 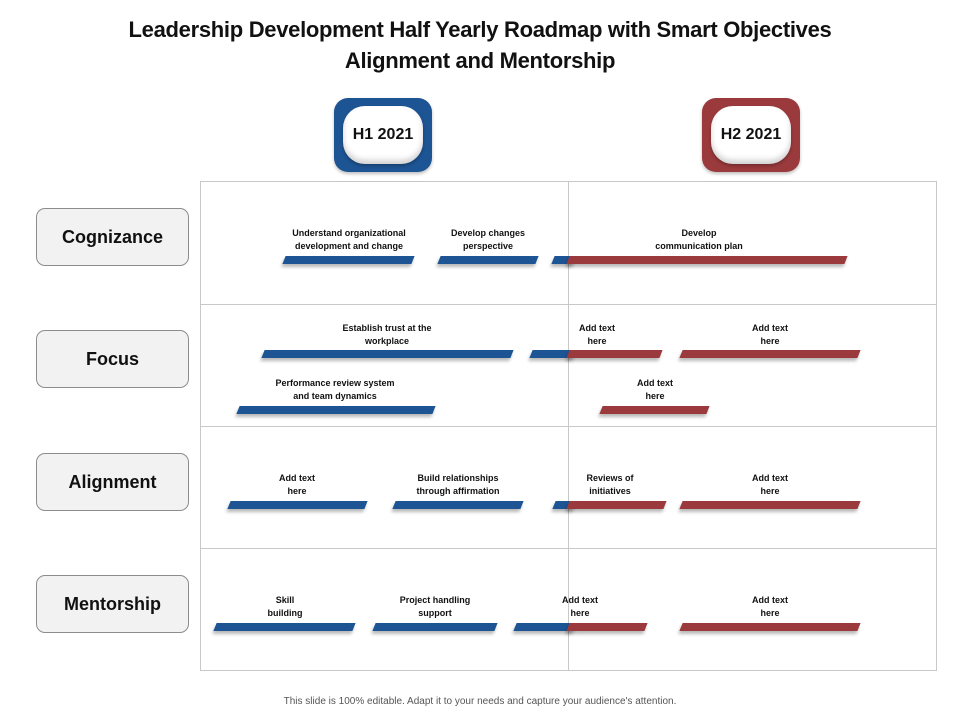 I want to click on period-h2-badge: H2 2021, so click(x=751, y=135).